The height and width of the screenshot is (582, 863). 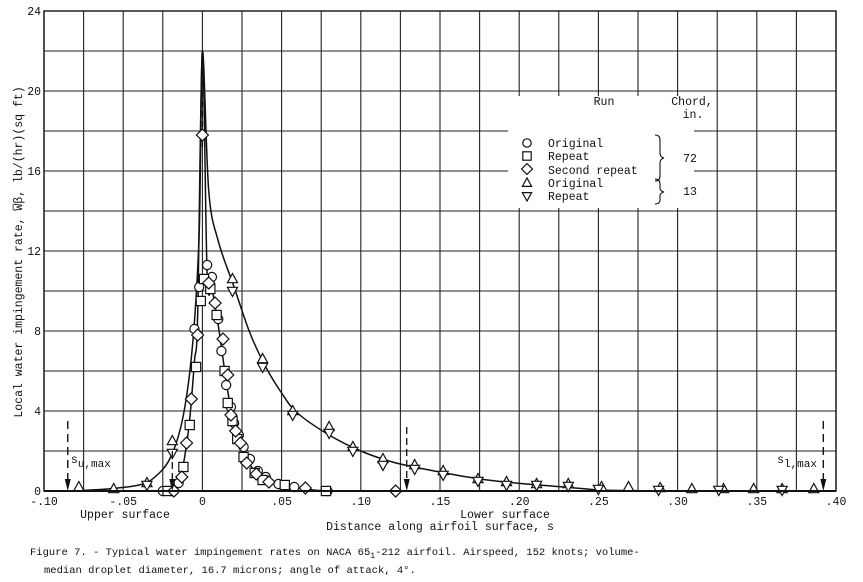 What do you see at coordinates (37, 492) in the screenshot?
I see `y-tick-label: 0` at bounding box center [37, 492].